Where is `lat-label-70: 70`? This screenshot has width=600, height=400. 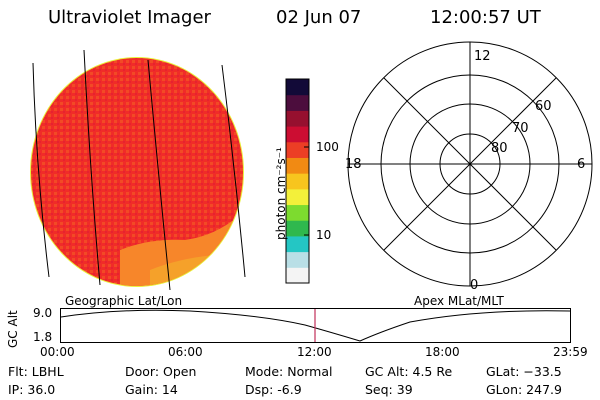
lat-label-70: 70 is located at coordinates (520, 128).